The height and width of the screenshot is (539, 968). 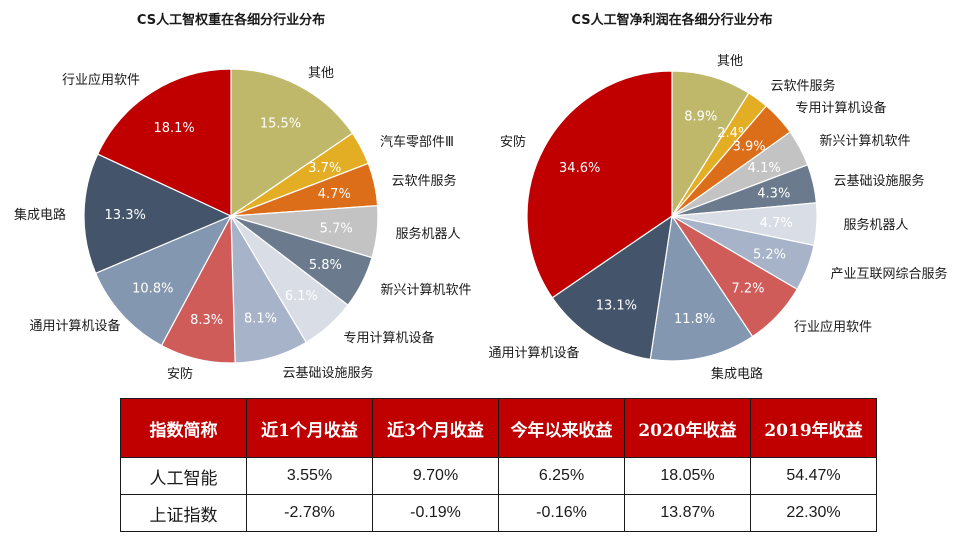 What do you see at coordinates (579, 168) in the screenshot?
I see `slice-value-label: 34.6%` at bounding box center [579, 168].